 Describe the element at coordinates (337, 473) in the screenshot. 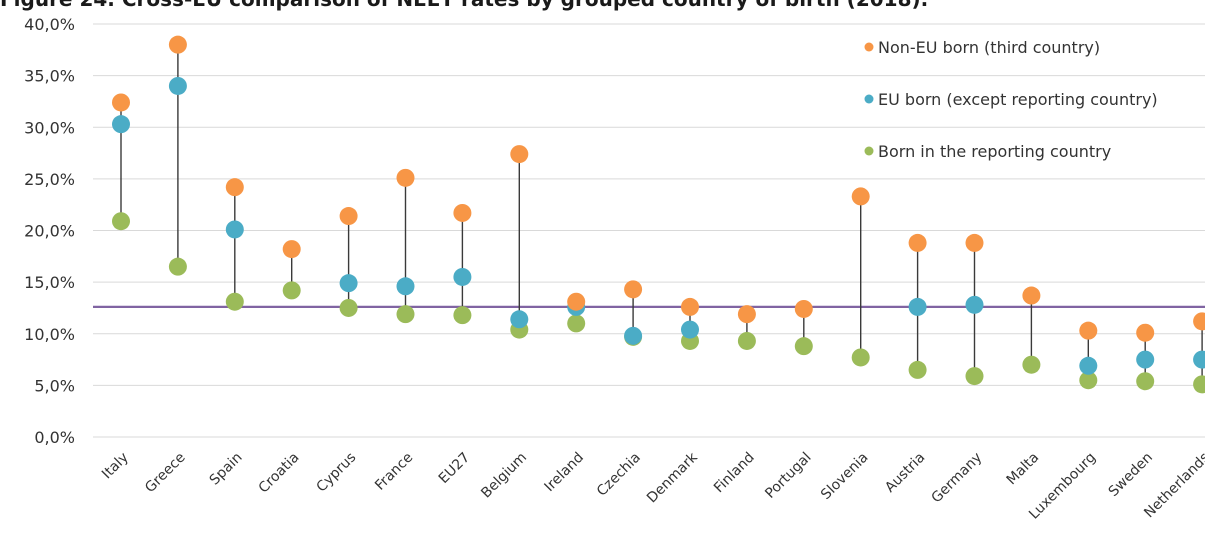

I see `x-tick-label: Cyprus` at that location.